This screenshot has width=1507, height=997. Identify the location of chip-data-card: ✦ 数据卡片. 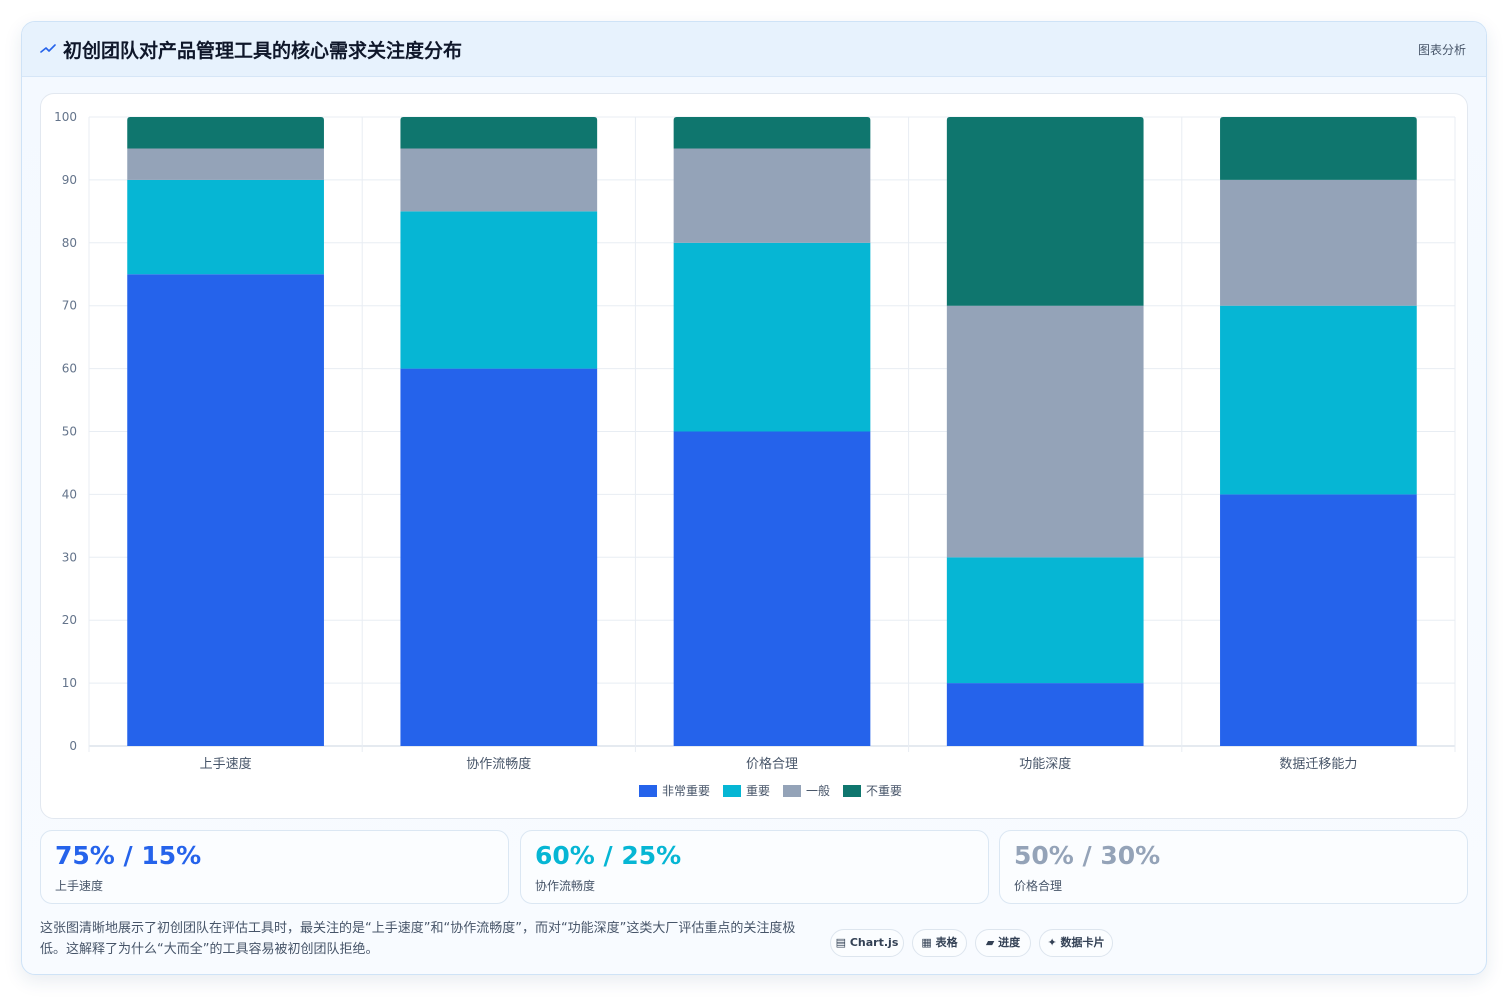
(1076, 943).